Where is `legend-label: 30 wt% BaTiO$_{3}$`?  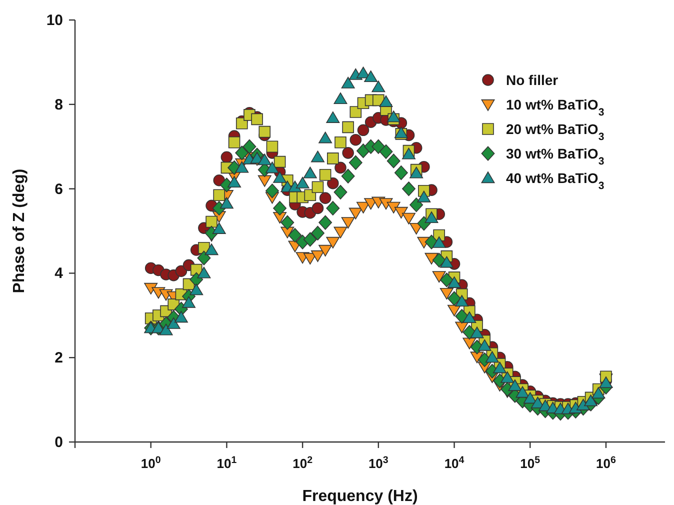
legend-label: 30 wt% BaTiO$_{3}$ is located at coordinates (555, 157).